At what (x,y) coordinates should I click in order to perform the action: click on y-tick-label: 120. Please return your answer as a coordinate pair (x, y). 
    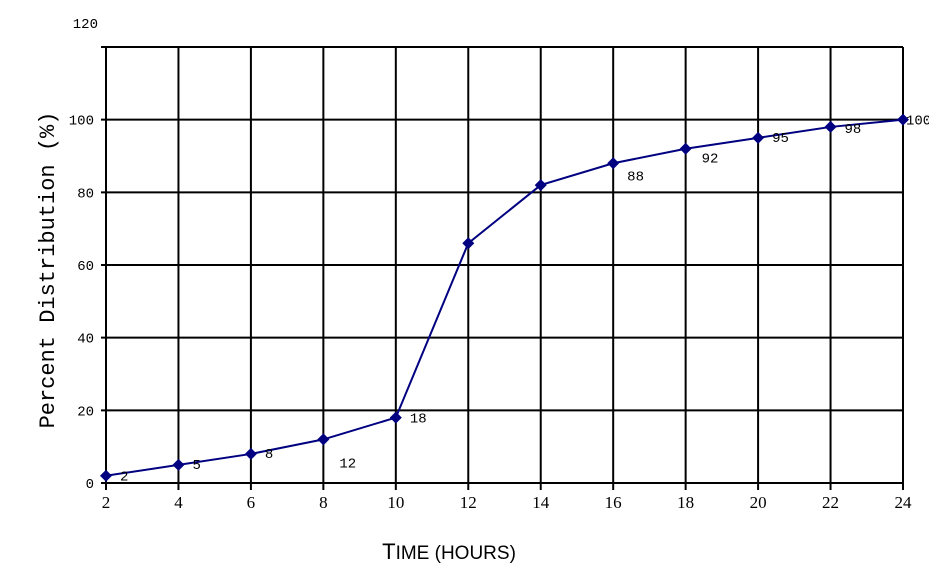
    Looking at the image, I should click on (85, 25).